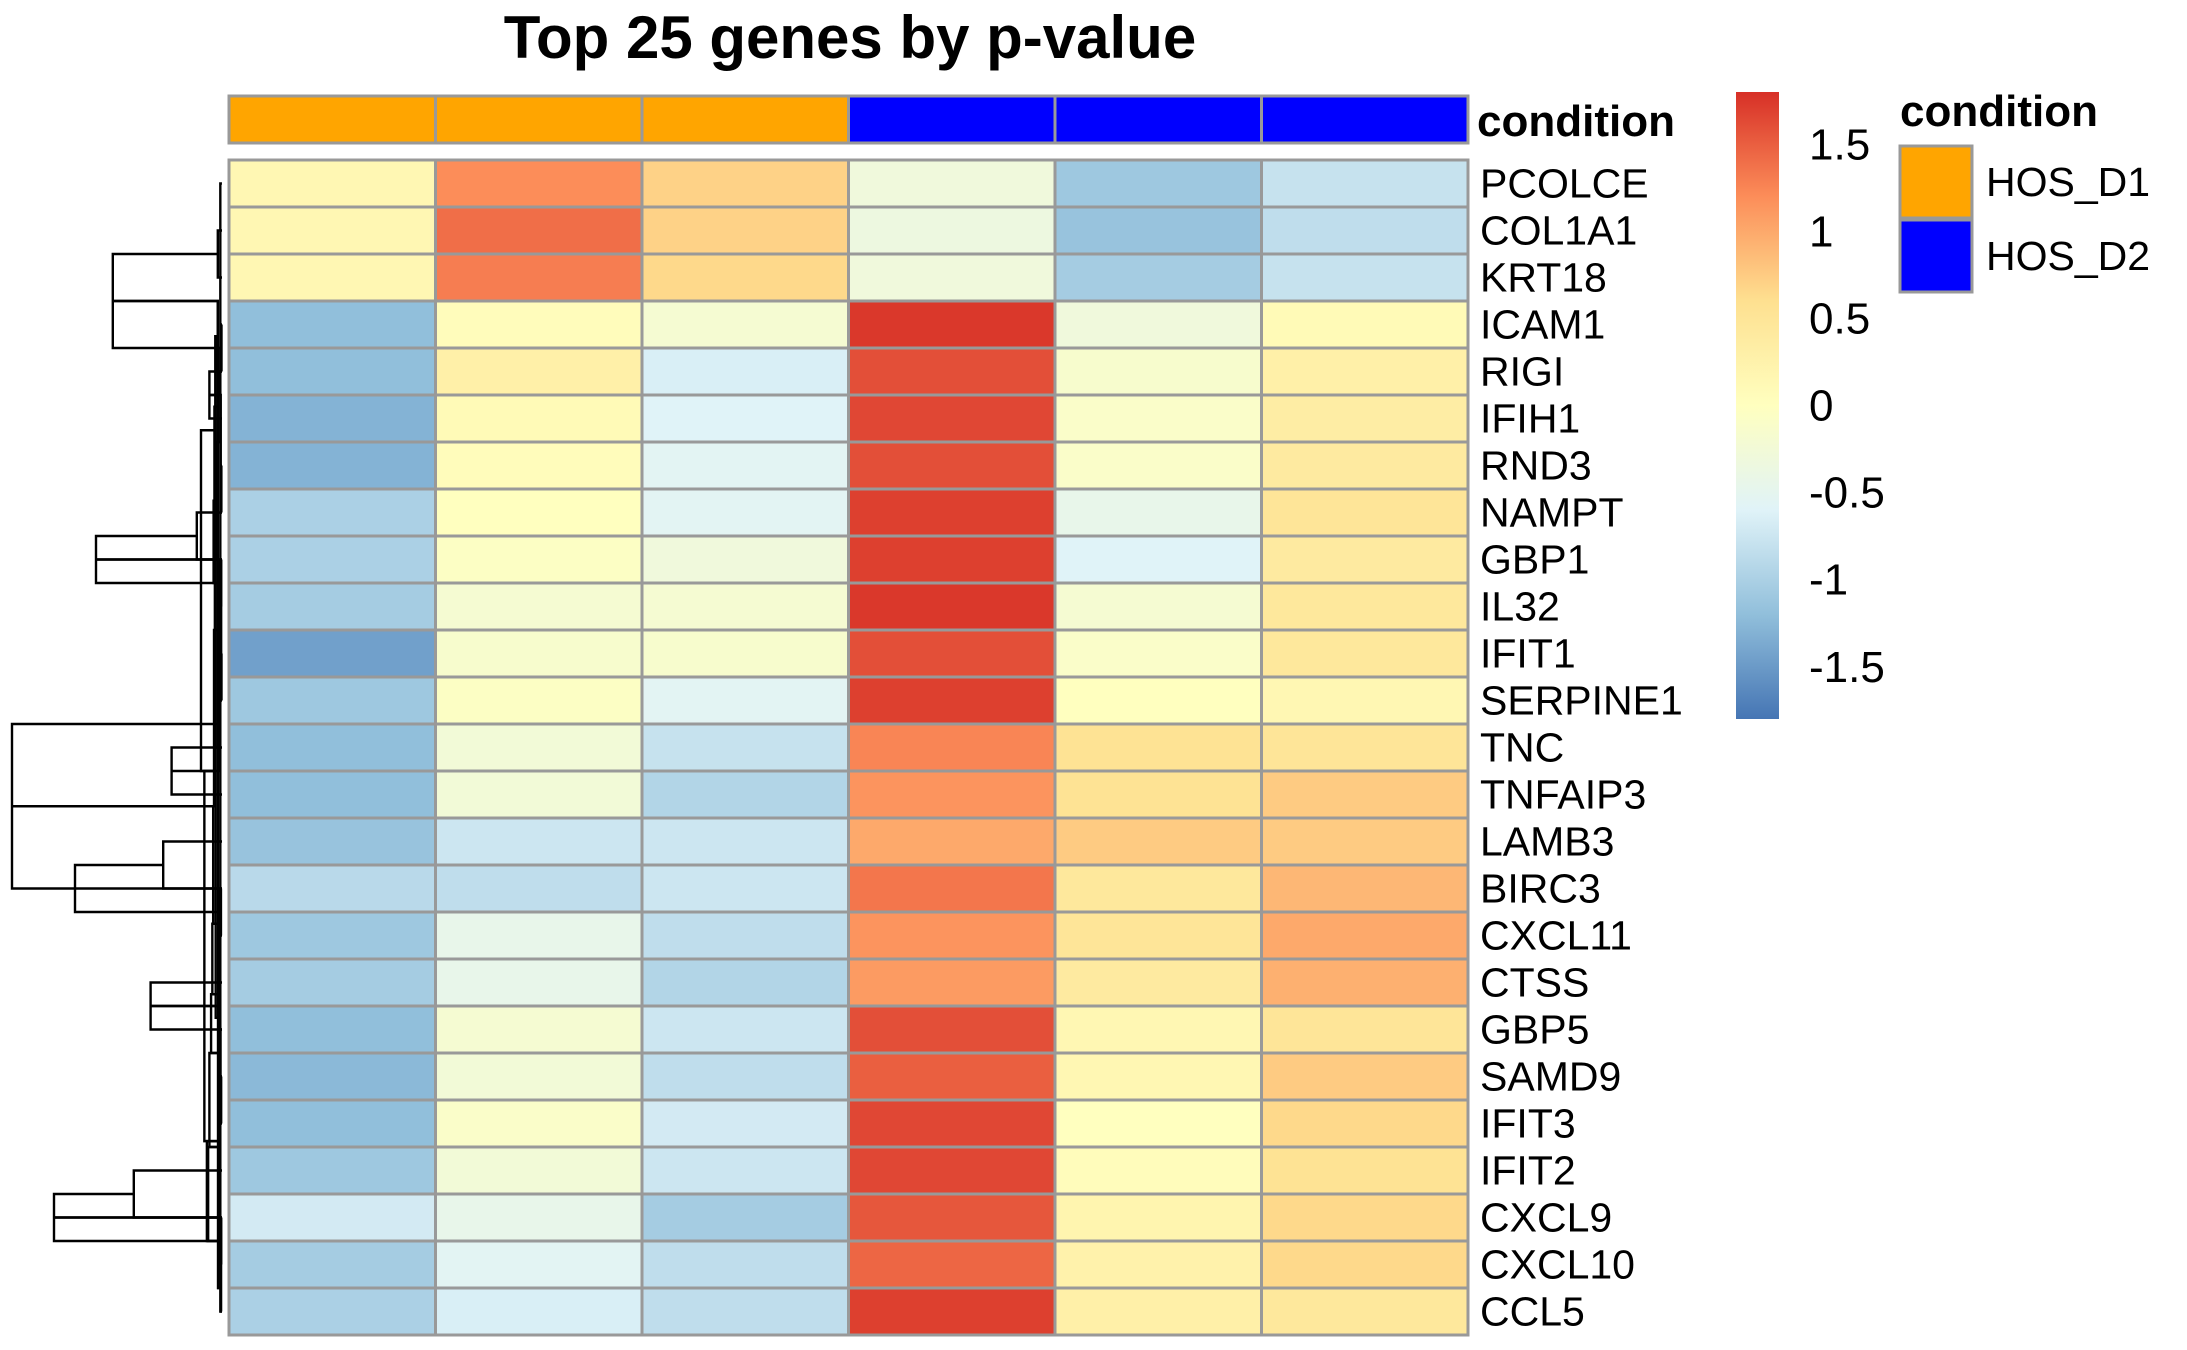 The image size is (2187, 1350). What do you see at coordinates (1558, 231) in the screenshot?
I see `row-label: COL1A1` at bounding box center [1558, 231].